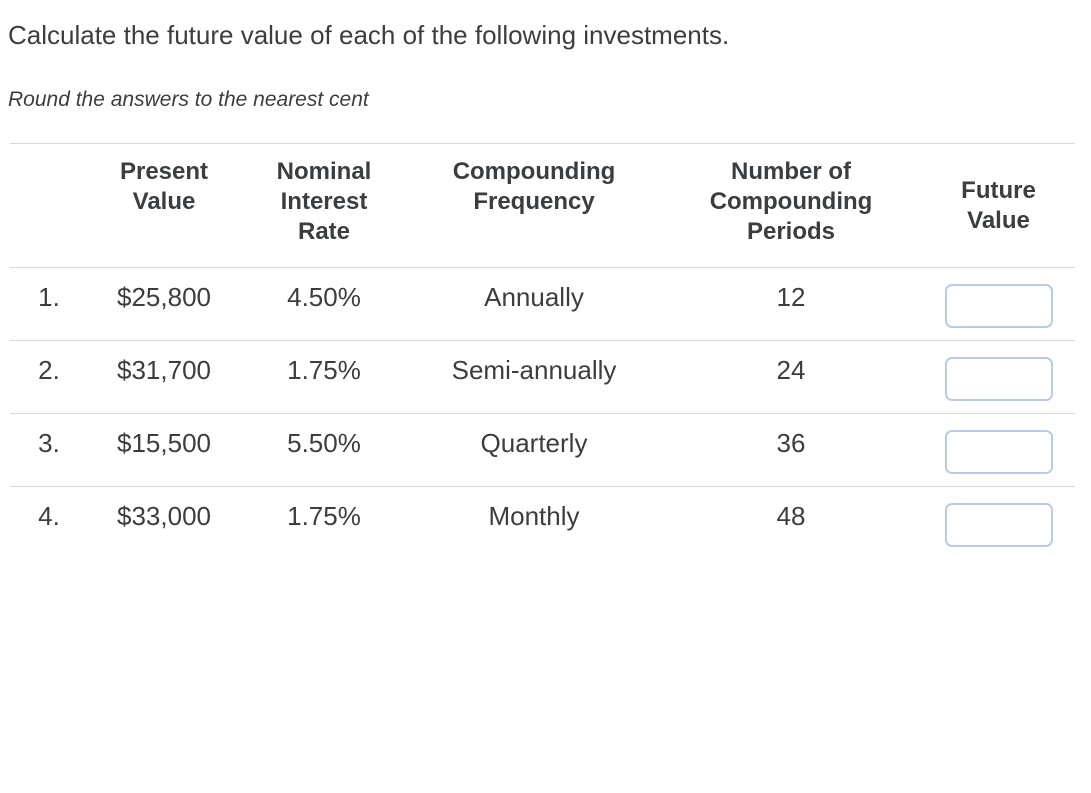 The image size is (1091, 793). What do you see at coordinates (49, 450) in the screenshot?
I see `row-index: 3.` at bounding box center [49, 450].